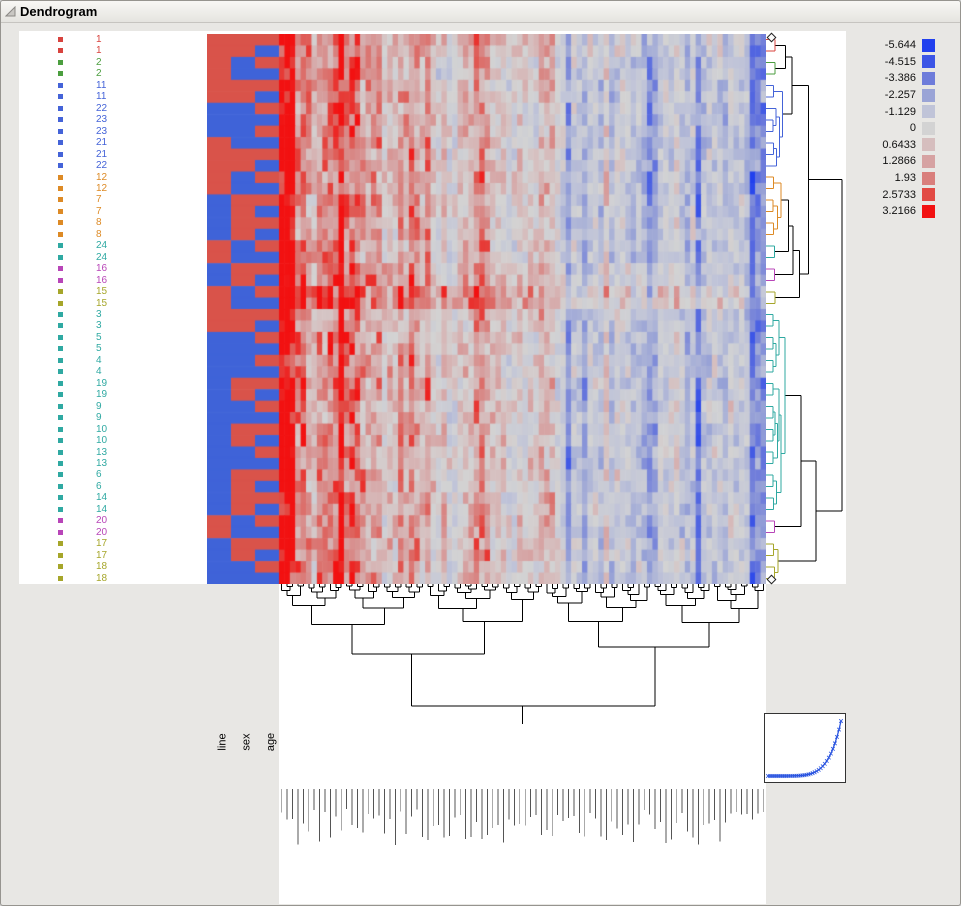 The height and width of the screenshot is (906, 961). What do you see at coordinates (102, 246) in the screenshot?
I see `row-label-text: 24` at bounding box center [102, 246].